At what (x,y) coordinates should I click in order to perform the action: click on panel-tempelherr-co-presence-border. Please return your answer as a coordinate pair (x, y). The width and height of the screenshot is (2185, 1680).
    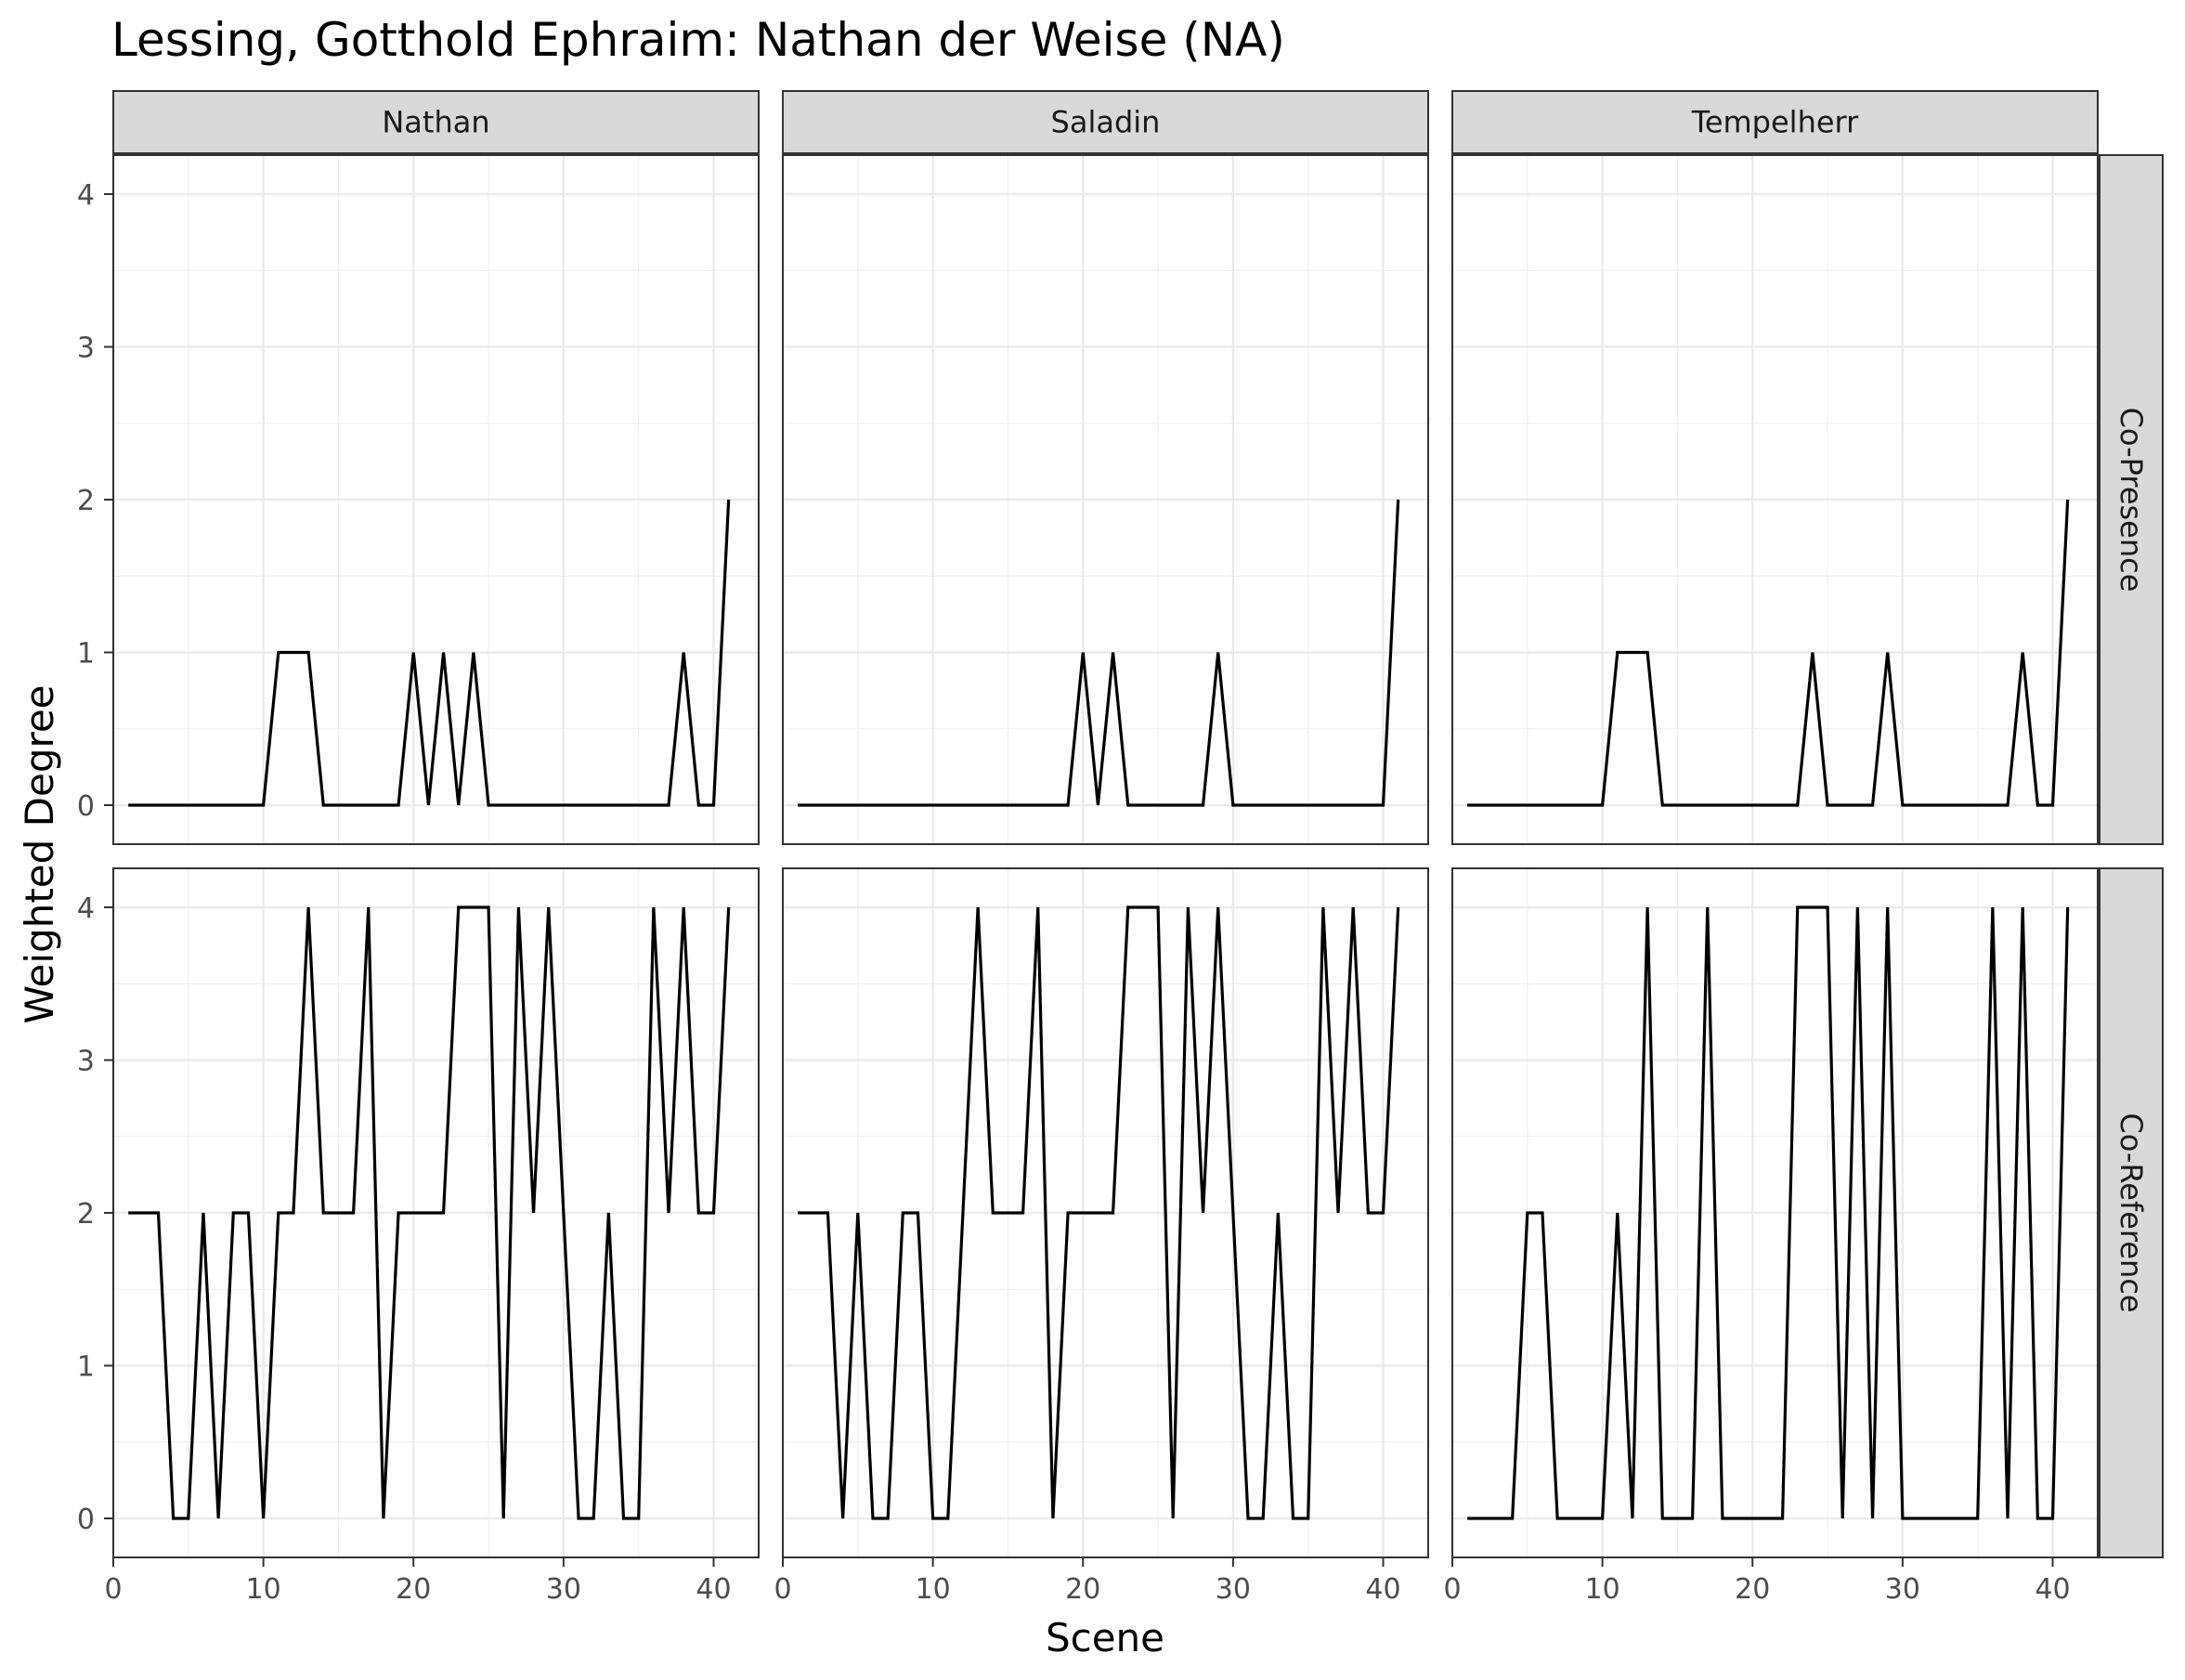
    Looking at the image, I should click on (1775, 499).